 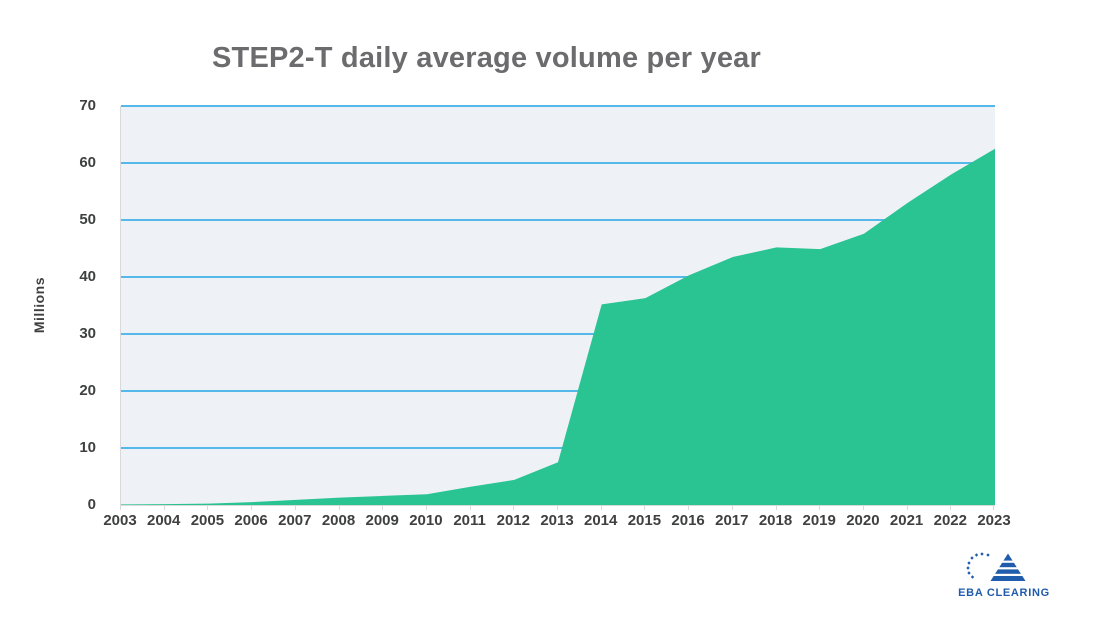 What do you see at coordinates (906, 520) in the screenshot?
I see `x-tick-label-2021: 2021` at bounding box center [906, 520].